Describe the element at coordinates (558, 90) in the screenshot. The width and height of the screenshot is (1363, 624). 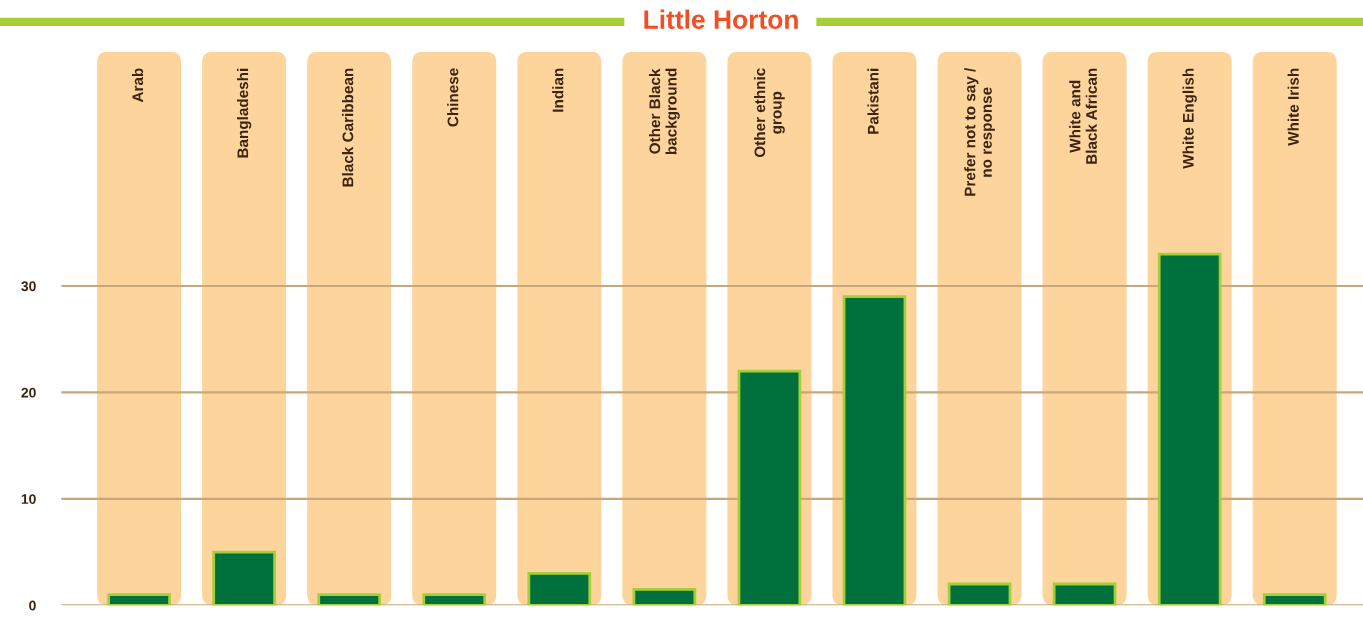
I see `x-tick-label: Indian` at that location.